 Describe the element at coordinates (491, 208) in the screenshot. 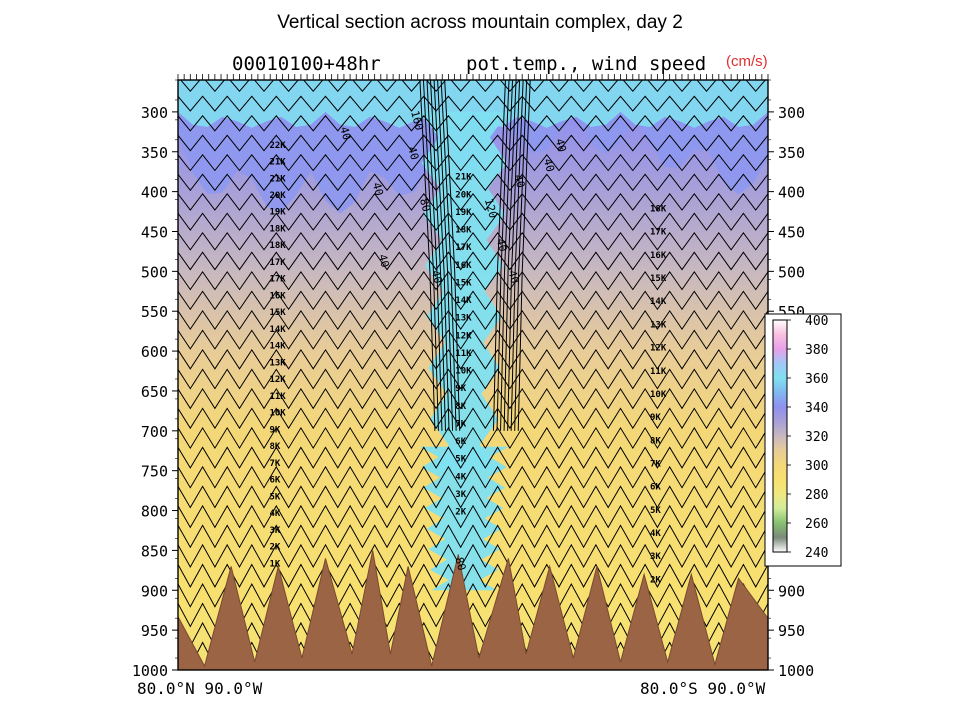

I see `wind-contour-label: 120` at that location.